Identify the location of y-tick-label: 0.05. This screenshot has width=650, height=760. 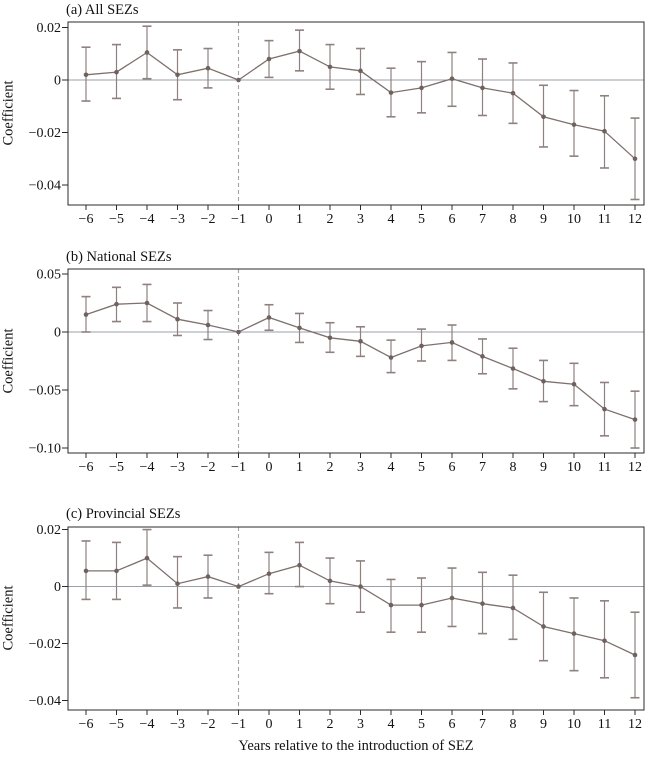
(49, 274).